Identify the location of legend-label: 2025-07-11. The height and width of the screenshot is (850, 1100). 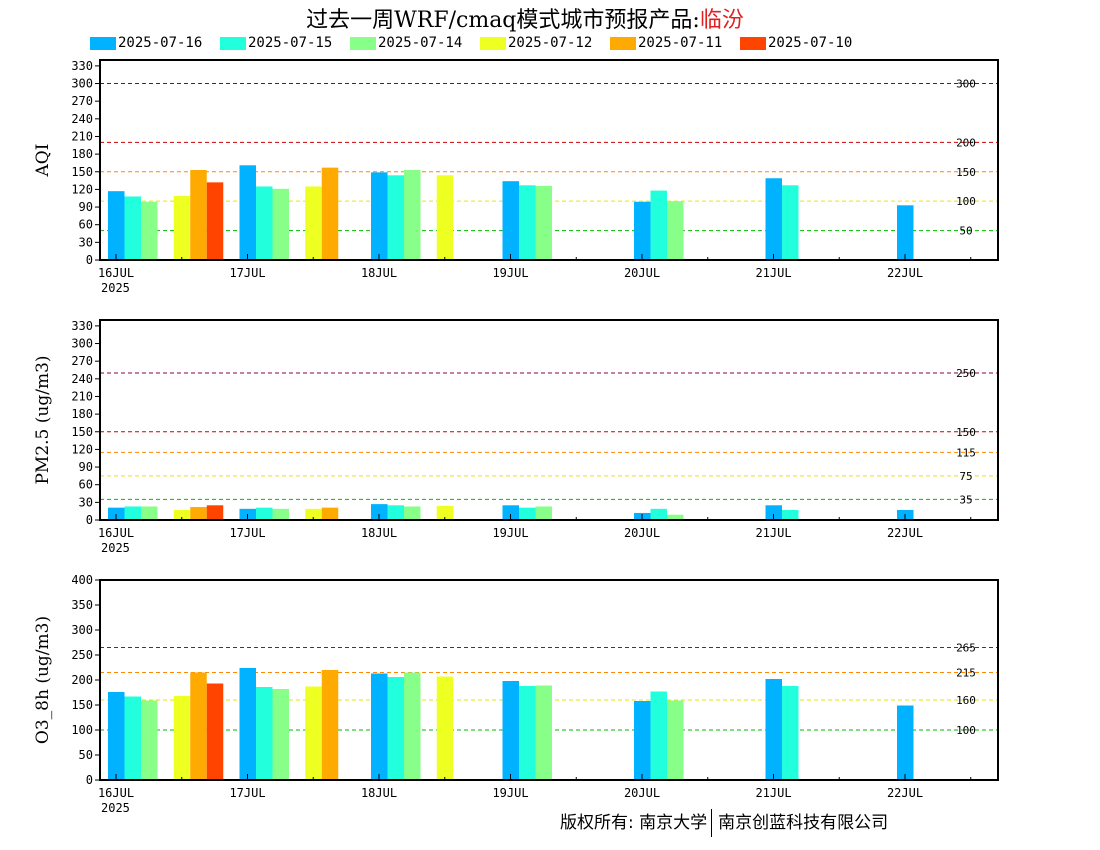
(680, 43).